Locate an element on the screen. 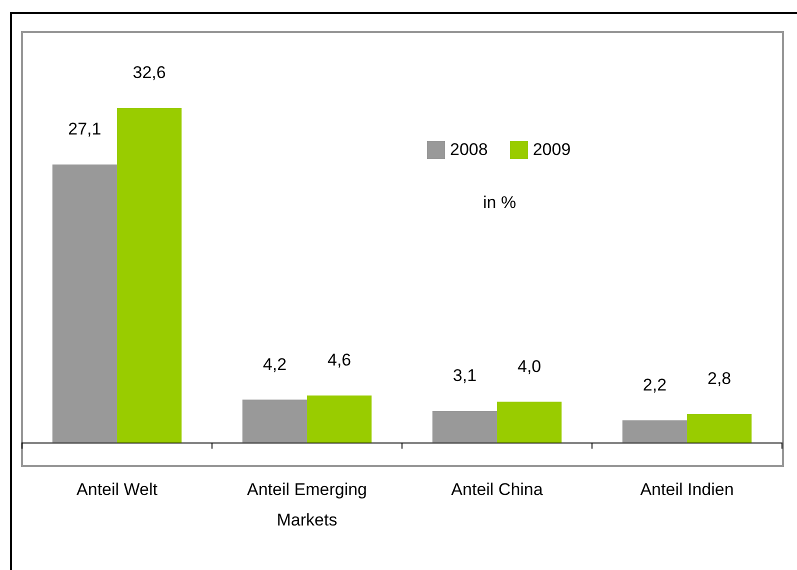 This screenshot has height=570, width=797. data-label: 4,2 is located at coordinates (274, 364).